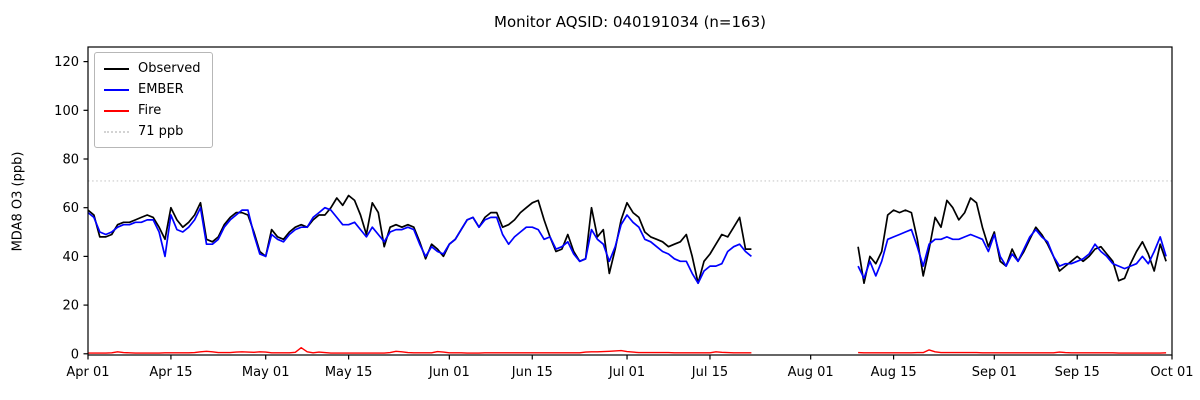  I want to click on x-axis-tick-label: Aug 01, so click(811, 372).